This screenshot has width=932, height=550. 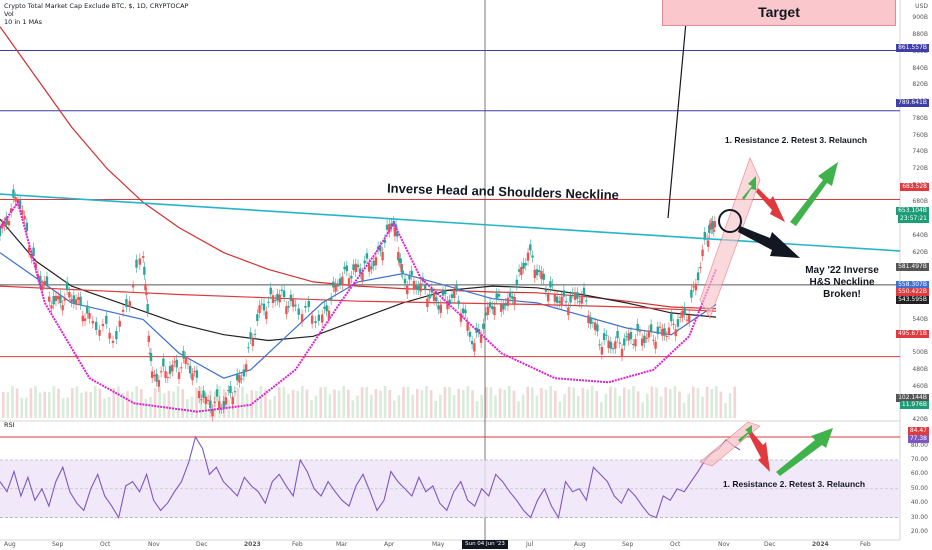 What do you see at coordinates (677, 120) in the screenshot?
I see `target-connector` at bounding box center [677, 120].